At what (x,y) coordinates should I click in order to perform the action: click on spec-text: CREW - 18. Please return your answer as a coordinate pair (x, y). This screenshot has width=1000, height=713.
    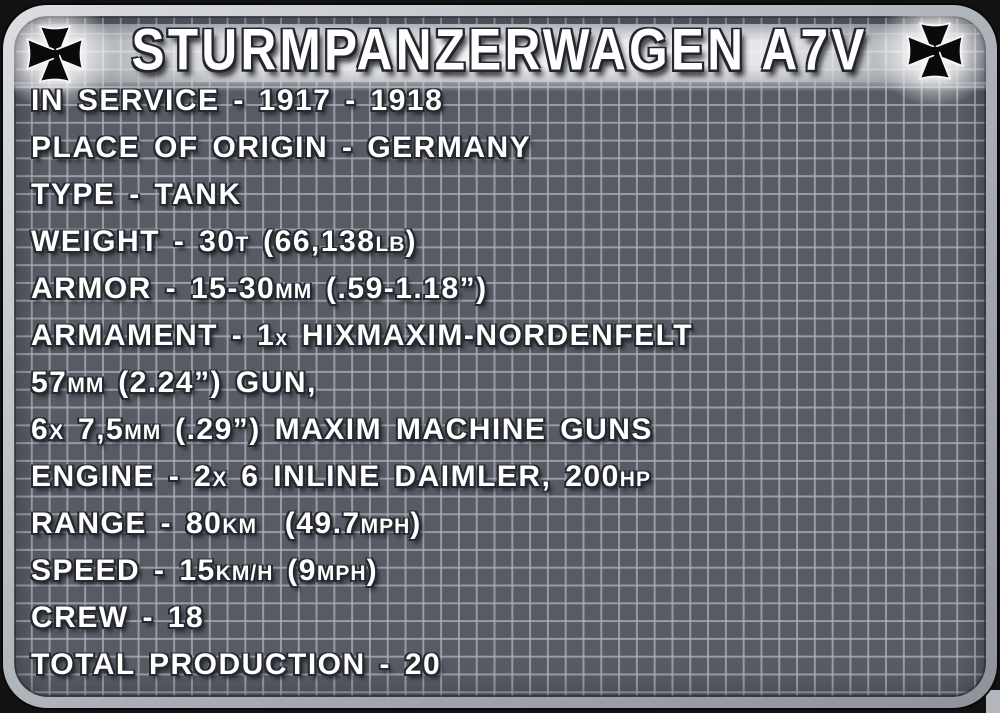
    Looking at the image, I should click on (118, 617).